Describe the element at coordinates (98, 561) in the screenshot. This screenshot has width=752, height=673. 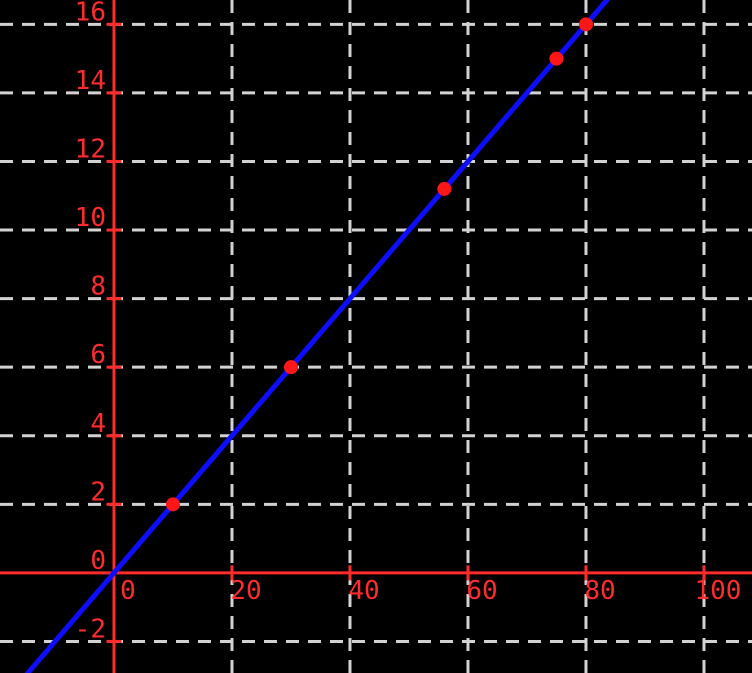
I see `y-tick-label: 0` at that location.